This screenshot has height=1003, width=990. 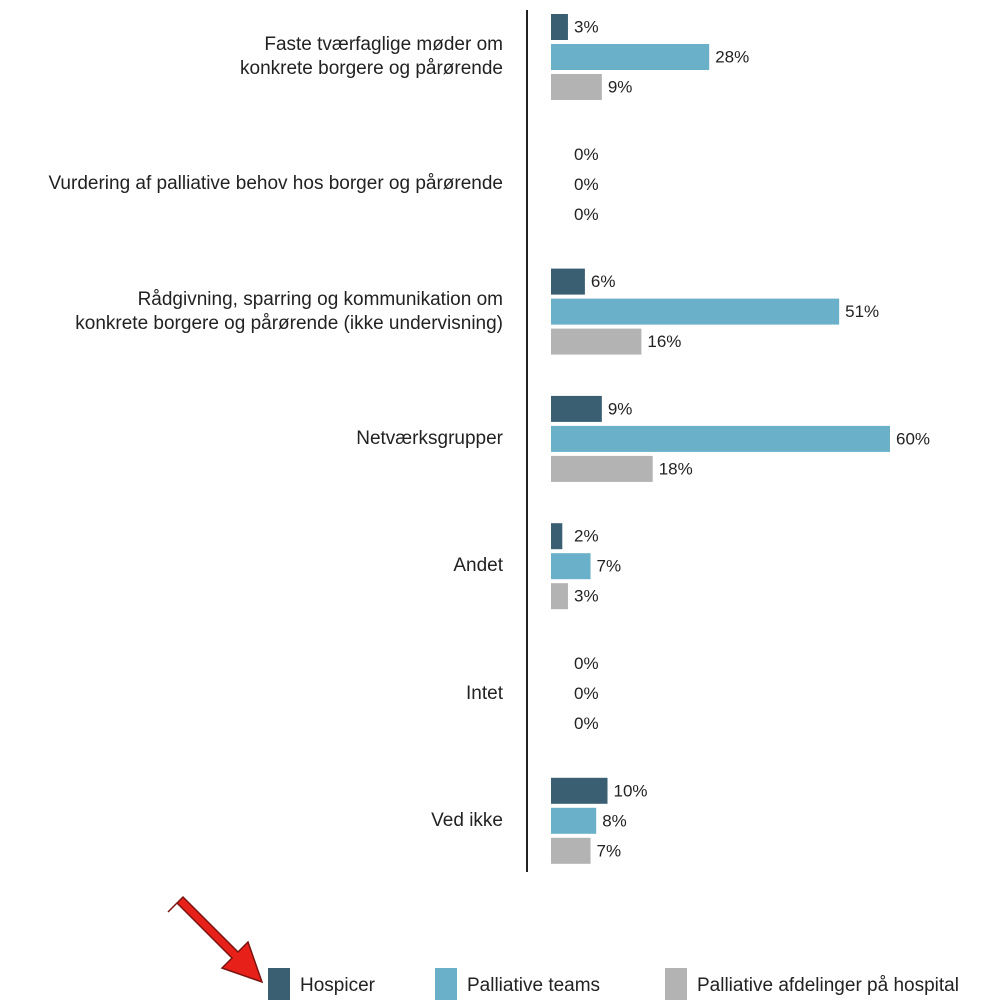 I want to click on legend-label: Palliative afdelinger på hospital, so click(x=828, y=985).